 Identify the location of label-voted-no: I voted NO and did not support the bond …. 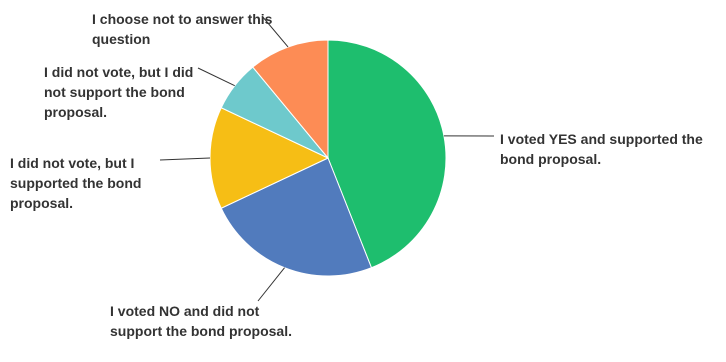
(201, 321).